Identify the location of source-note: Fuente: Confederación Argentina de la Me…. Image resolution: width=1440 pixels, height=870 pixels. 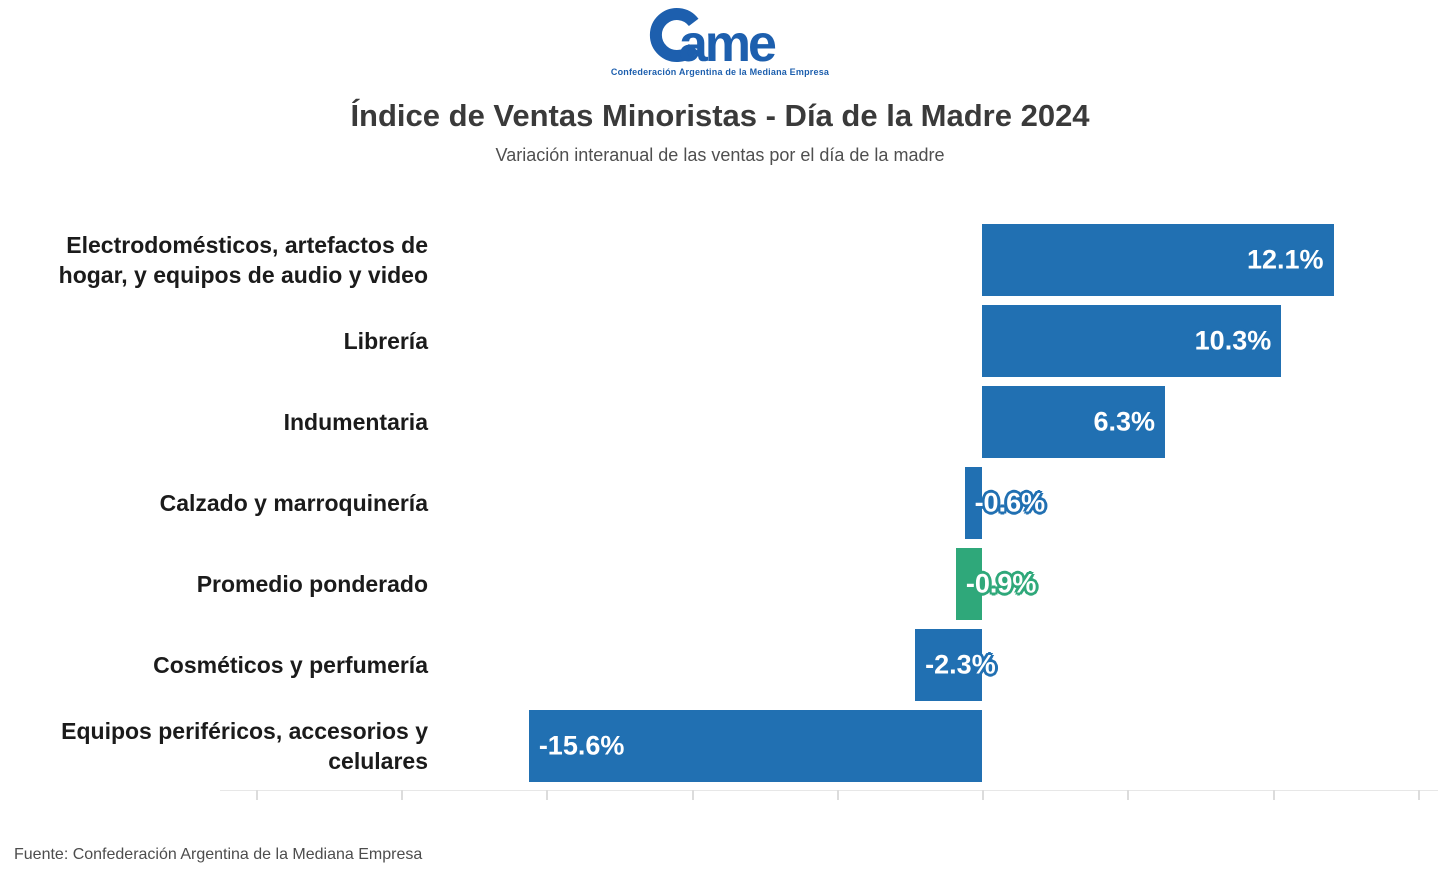
(218, 854).